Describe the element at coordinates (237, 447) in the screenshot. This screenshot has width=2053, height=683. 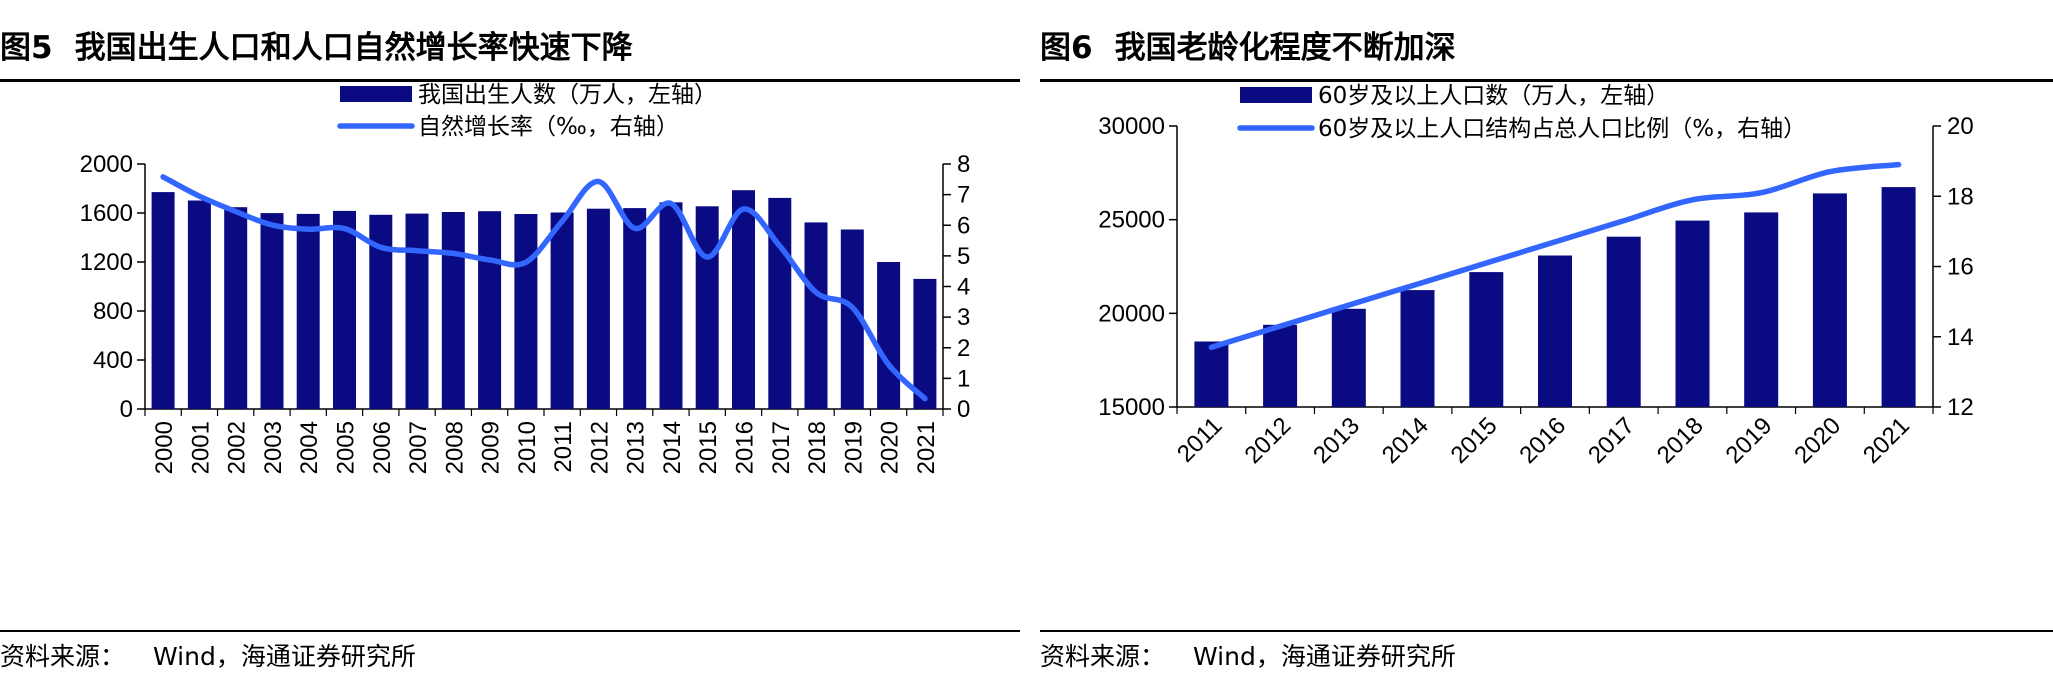
I see `fig5-x-label: 2002` at that location.